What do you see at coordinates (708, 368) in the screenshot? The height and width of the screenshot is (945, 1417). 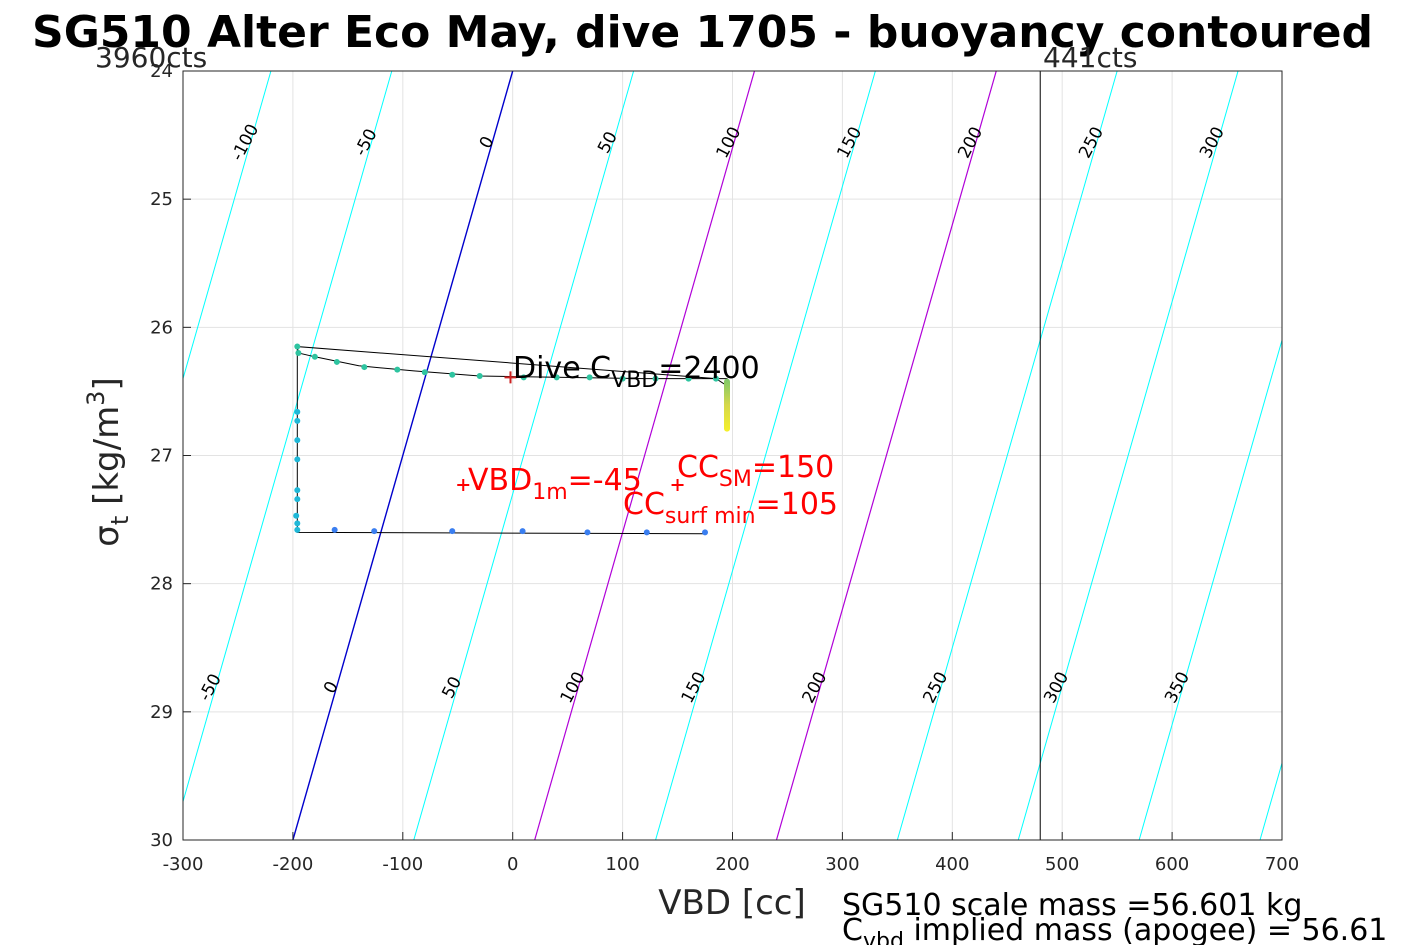 I see `ann-dive-post: =2400` at bounding box center [708, 368].